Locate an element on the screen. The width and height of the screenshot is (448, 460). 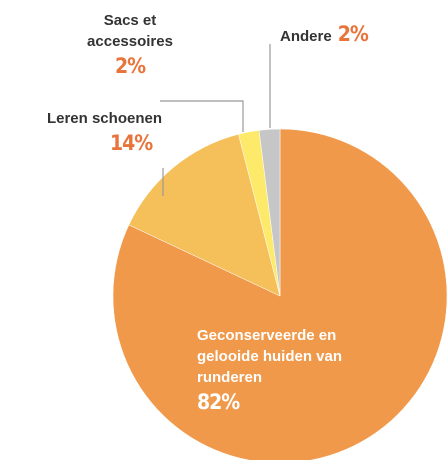
category-label: Andere is located at coordinates (306, 36).